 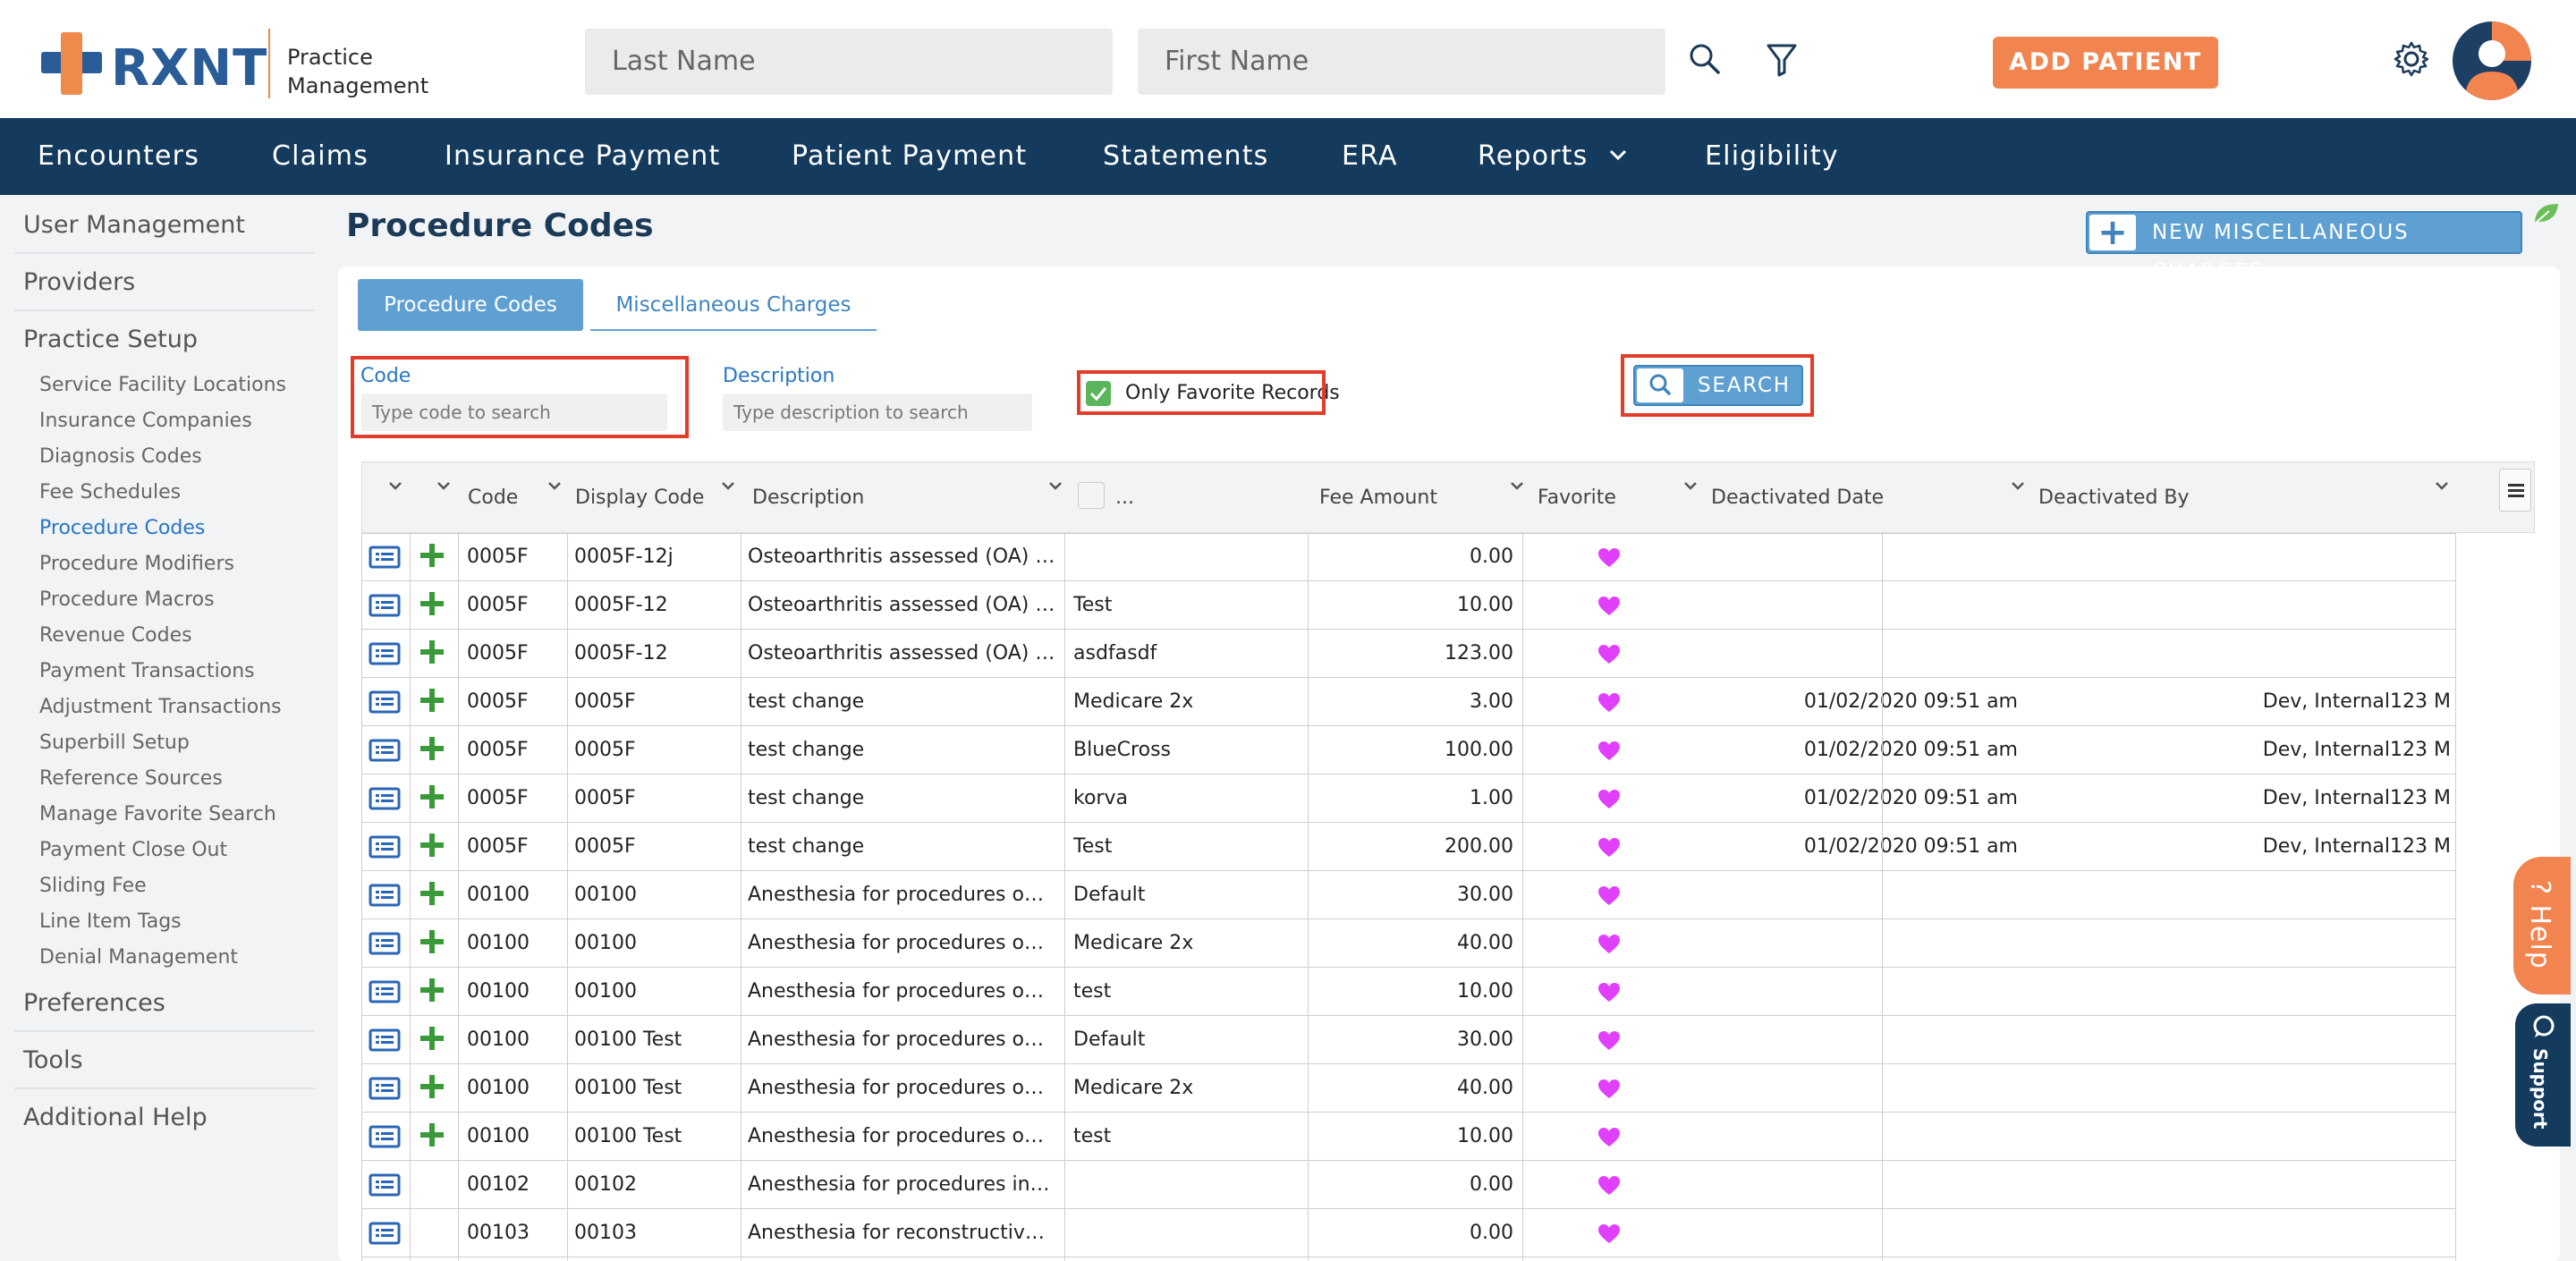 I want to click on help-button: ? Help, so click(x=2542, y=925).